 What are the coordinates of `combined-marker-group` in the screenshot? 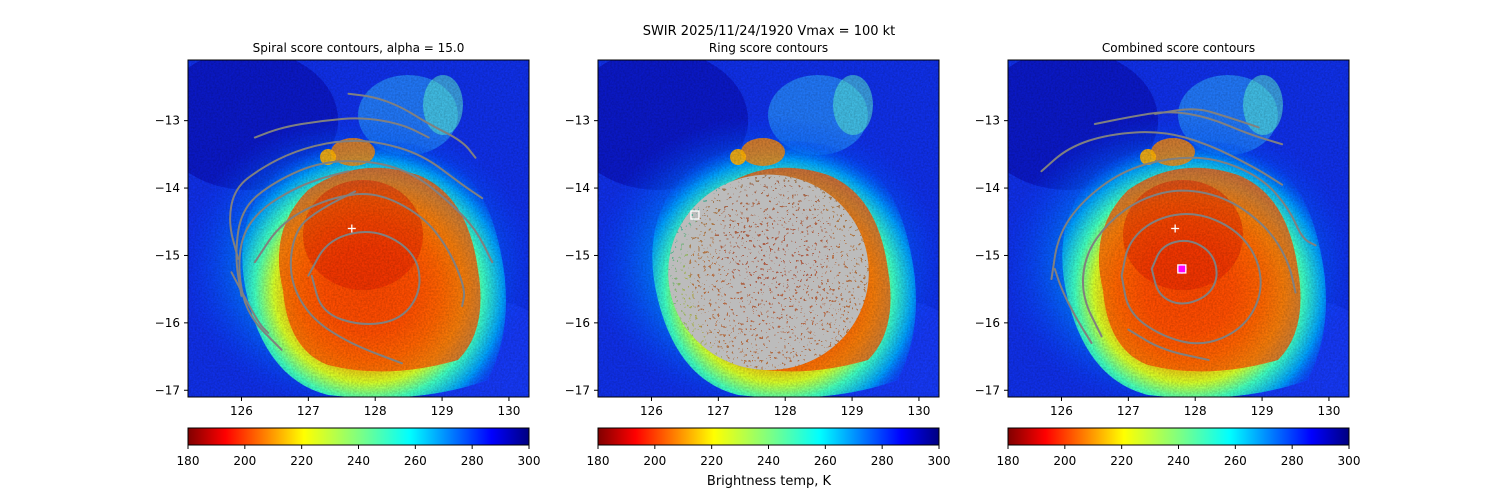 It's located at (1179, 249).